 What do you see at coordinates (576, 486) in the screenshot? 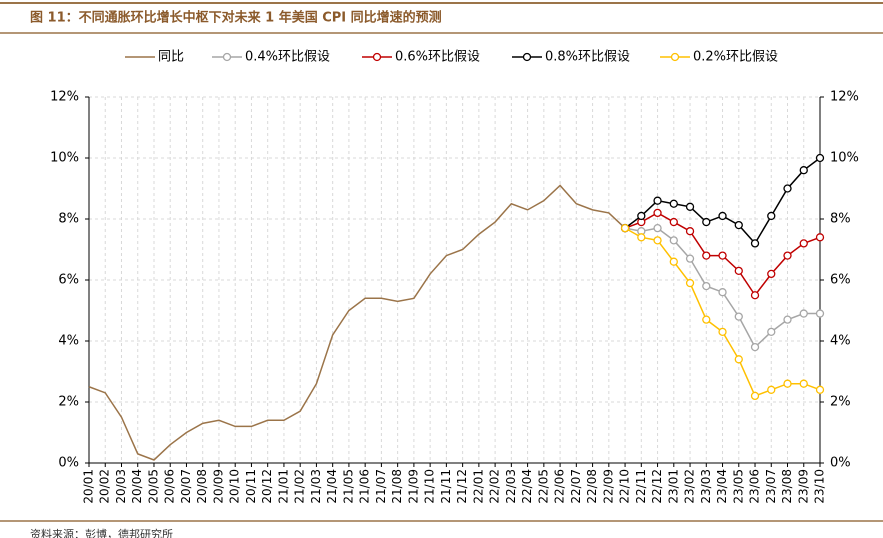
I see `x-tick-label: 22/07` at bounding box center [576, 486].